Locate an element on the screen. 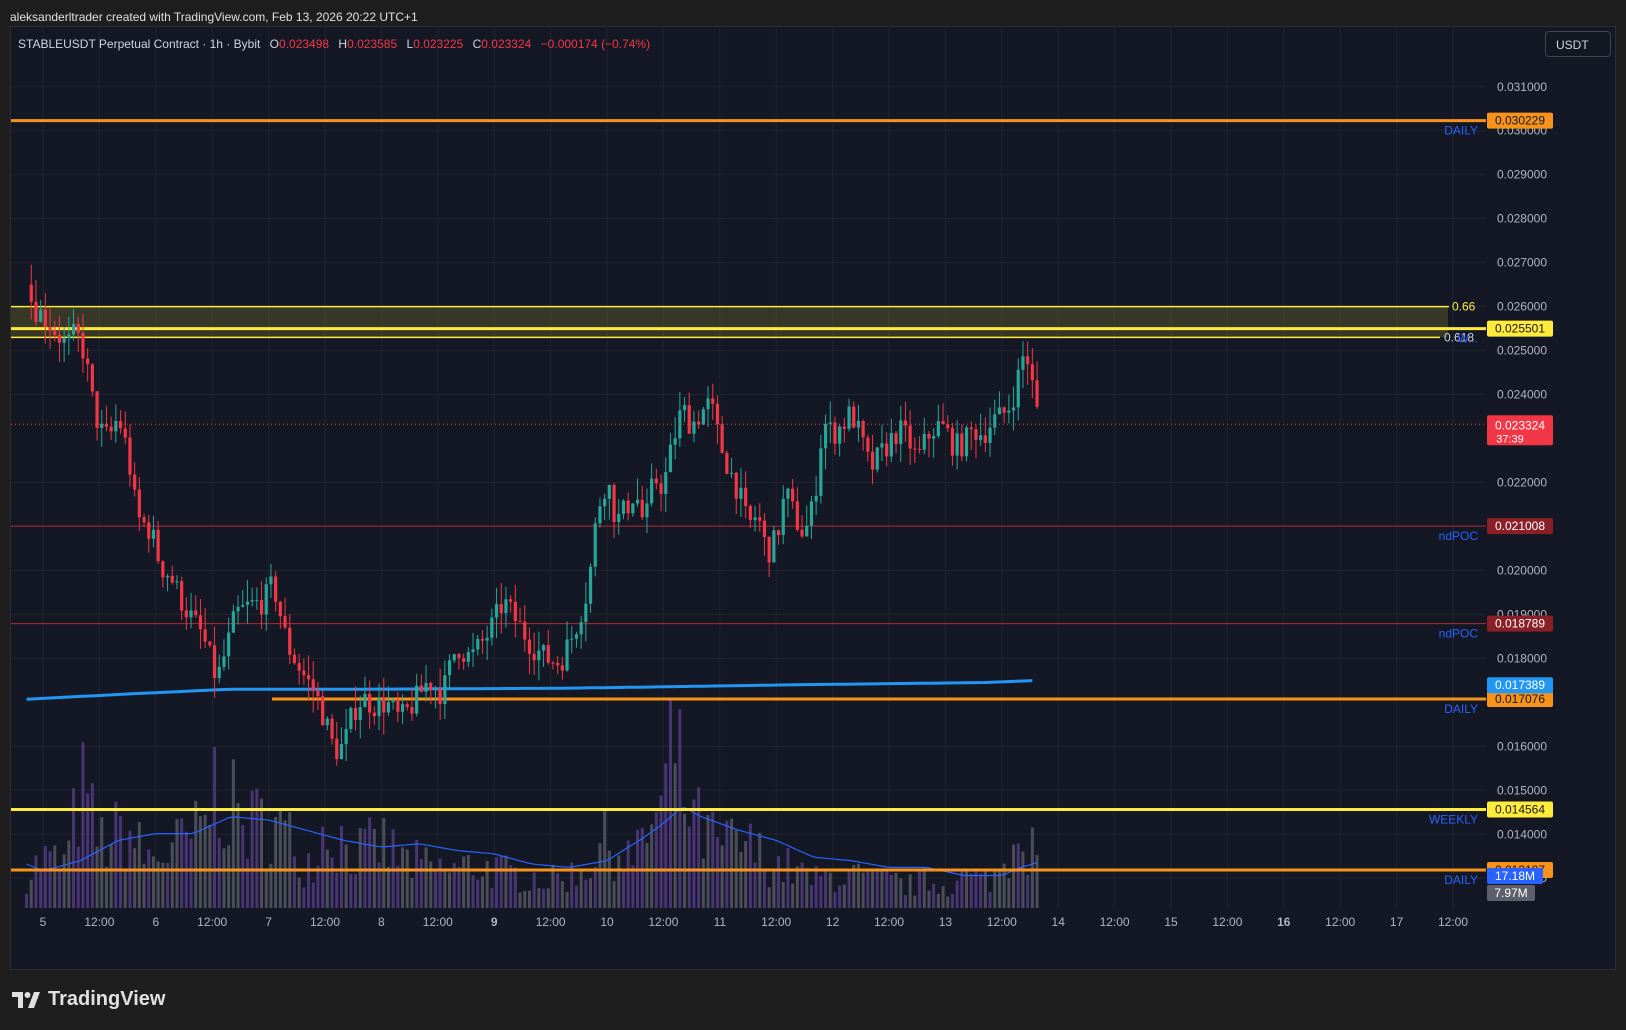  y-tick-label: 0.015000 is located at coordinates (1522, 790).